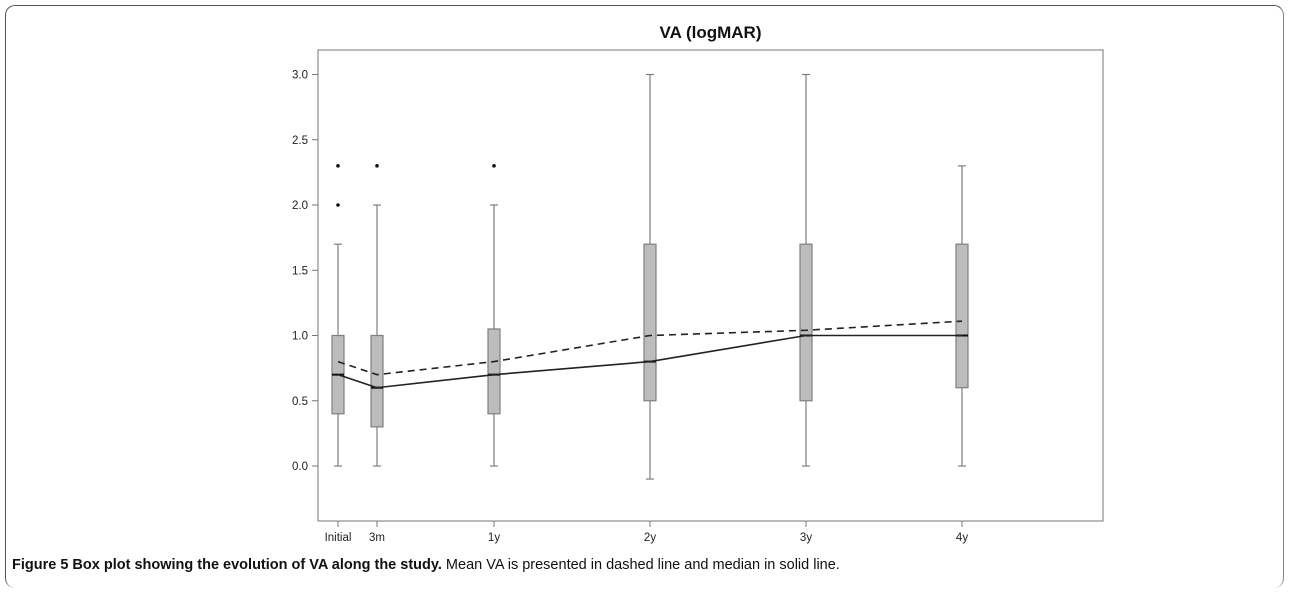 The height and width of the screenshot is (593, 1289). I want to click on x-tick-label: Initial, so click(338, 538).